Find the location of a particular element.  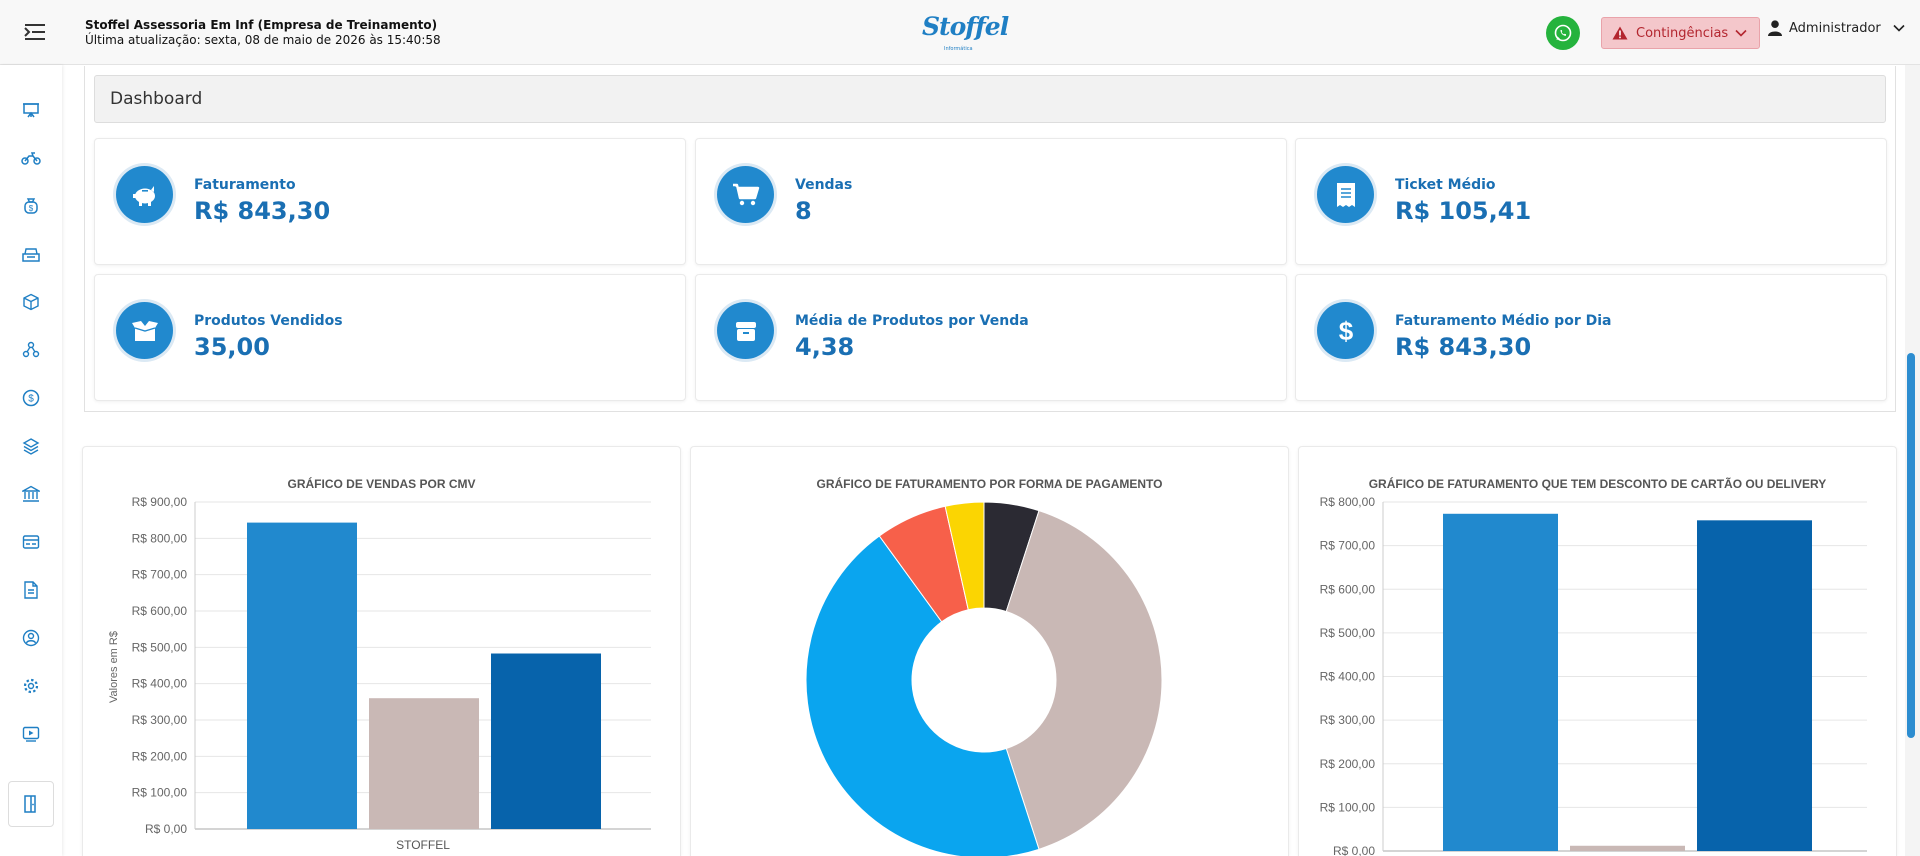

sidebar-item-cards is located at coordinates (31, 542).